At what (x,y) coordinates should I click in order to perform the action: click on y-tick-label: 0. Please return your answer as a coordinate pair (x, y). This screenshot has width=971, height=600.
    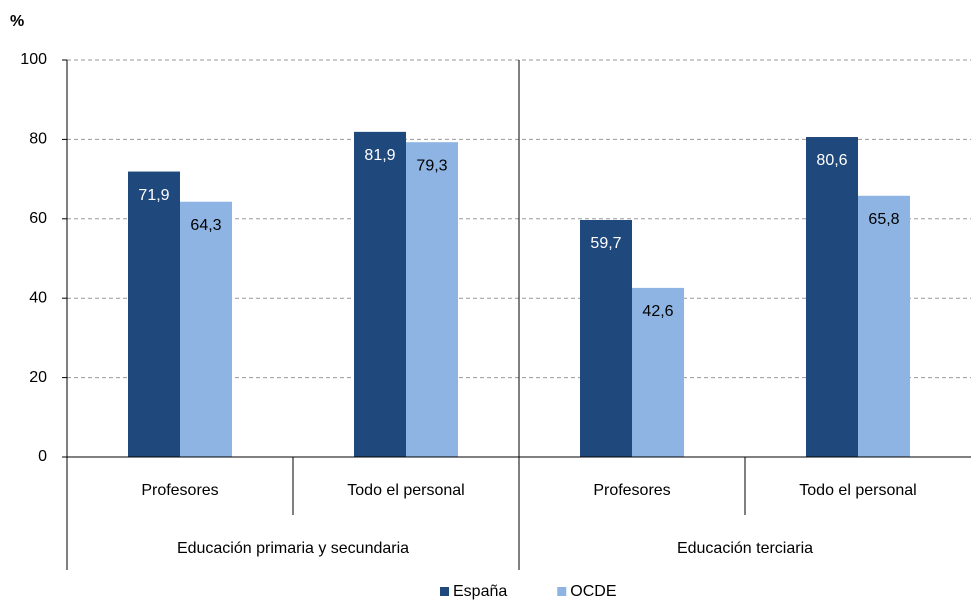
    Looking at the image, I should click on (42, 456).